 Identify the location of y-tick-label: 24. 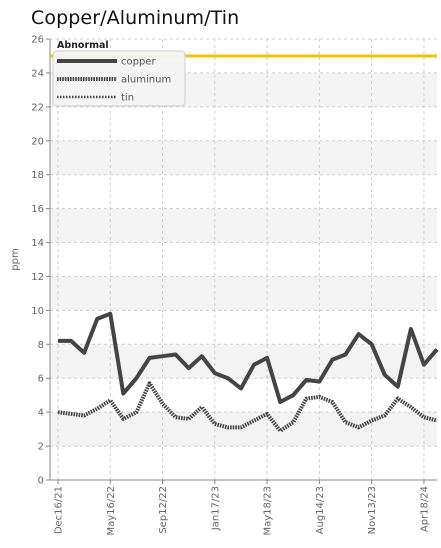
(37, 73).